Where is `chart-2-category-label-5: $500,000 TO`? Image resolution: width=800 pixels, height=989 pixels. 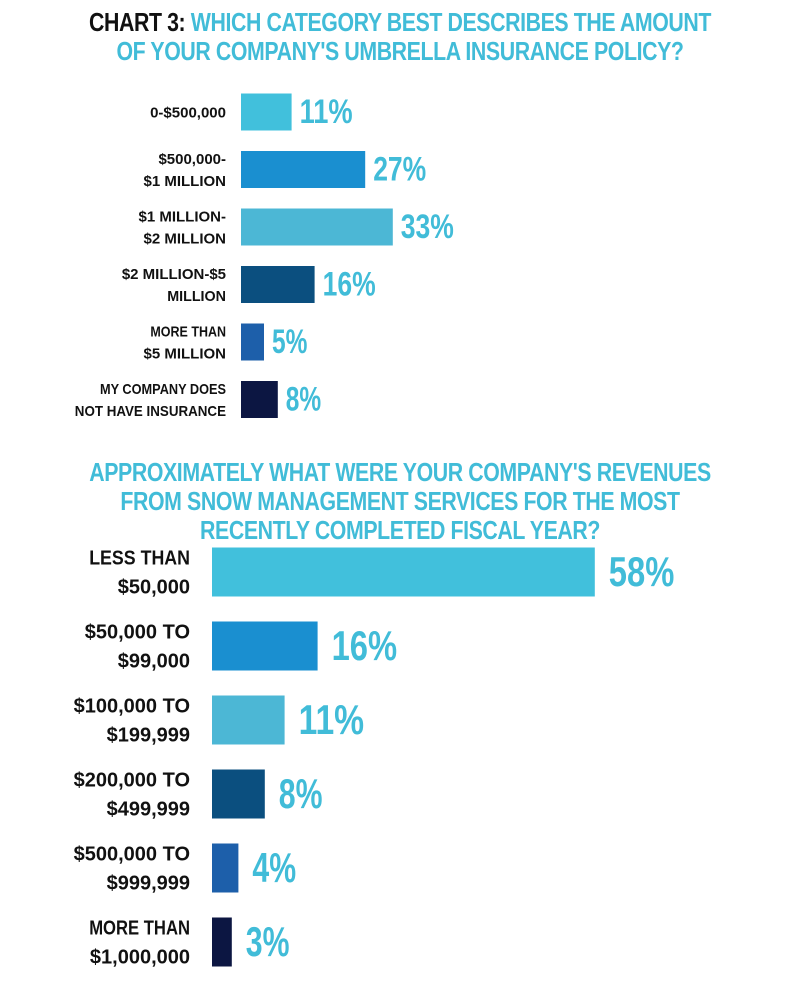
chart-2-category-label-5: $500,000 TO is located at coordinates (132, 855).